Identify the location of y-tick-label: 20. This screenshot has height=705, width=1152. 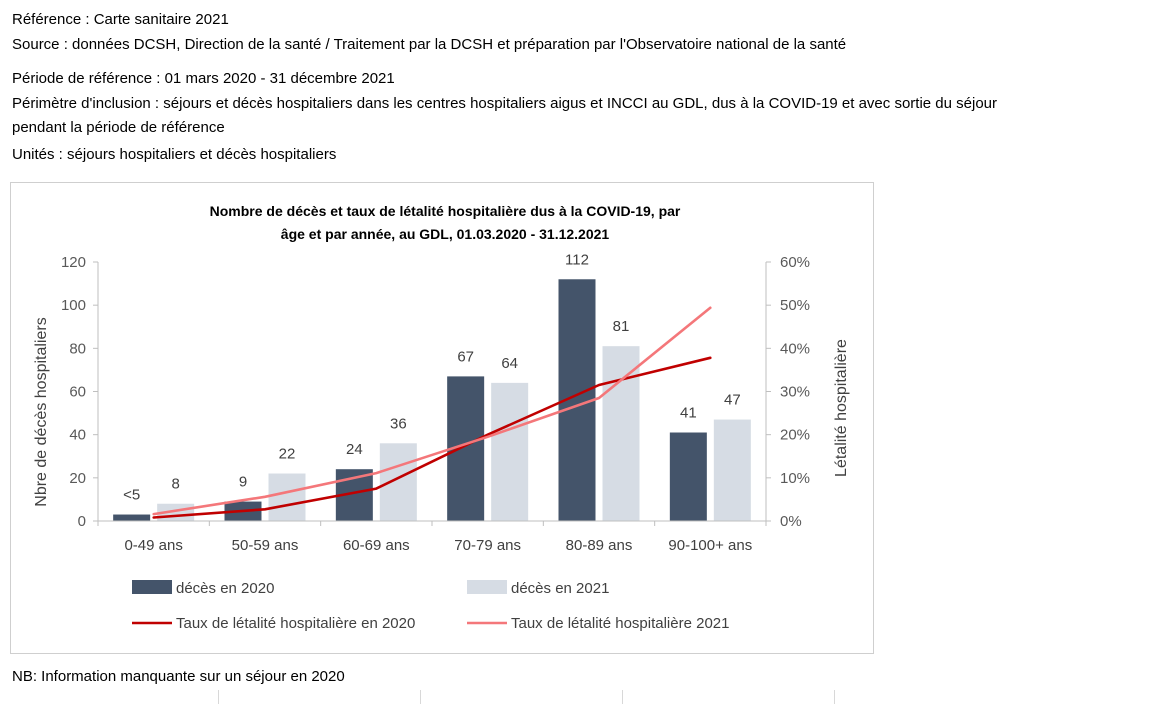
(77, 478).